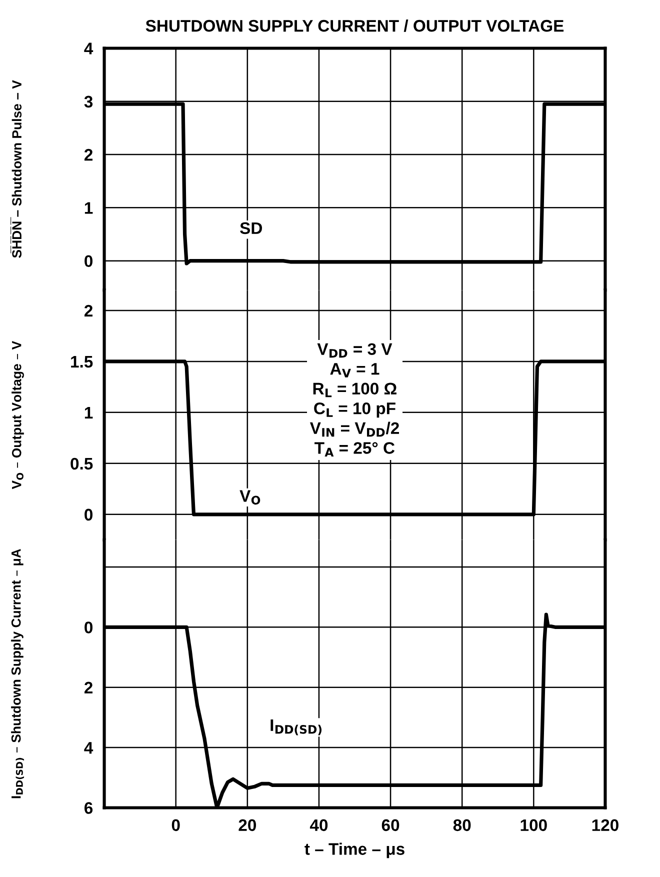 Image resolution: width=660 pixels, height=877 pixels. Describe the element at coordinates (247, 825) in the screenshot. I see `x-tick-label: 20` at that location.